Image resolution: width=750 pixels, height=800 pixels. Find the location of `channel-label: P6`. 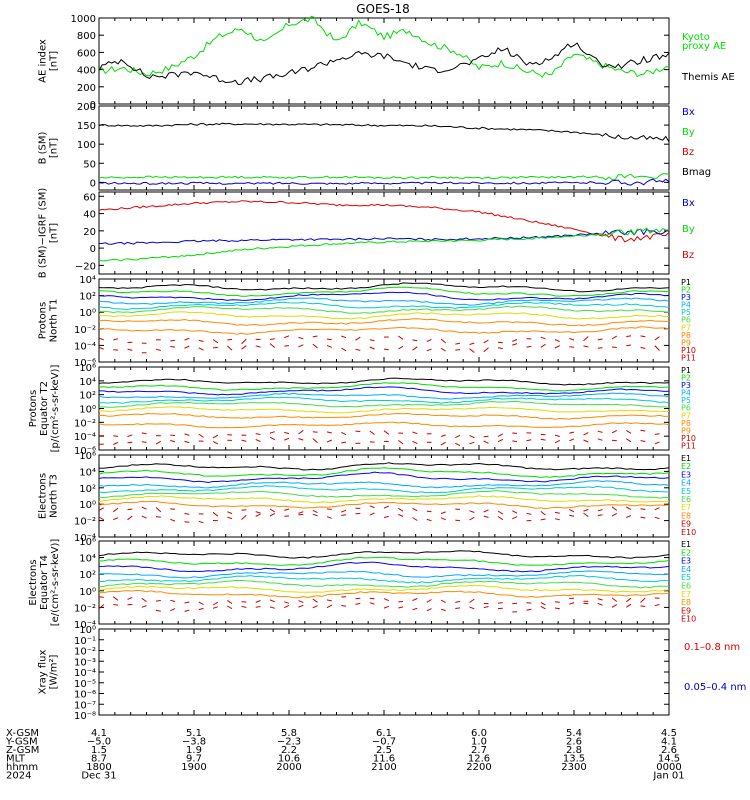

channel-label: P6 is located at coordinates (686, 320).